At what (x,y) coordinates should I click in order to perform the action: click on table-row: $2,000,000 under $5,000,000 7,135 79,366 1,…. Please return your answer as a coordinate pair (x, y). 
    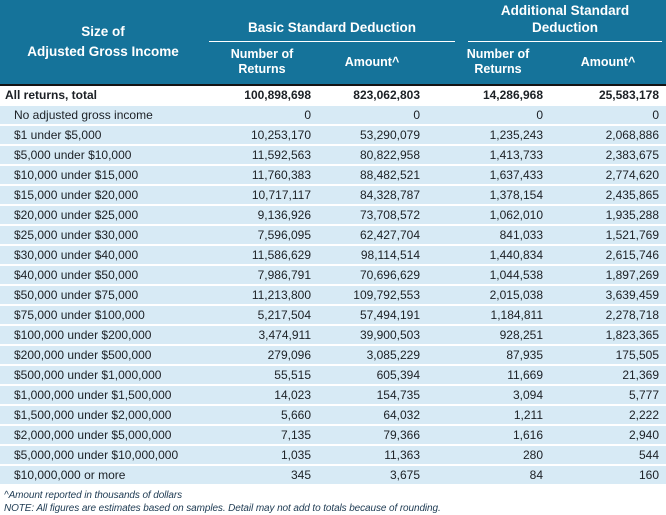
    Looking at the image, I should click on (333, 435).